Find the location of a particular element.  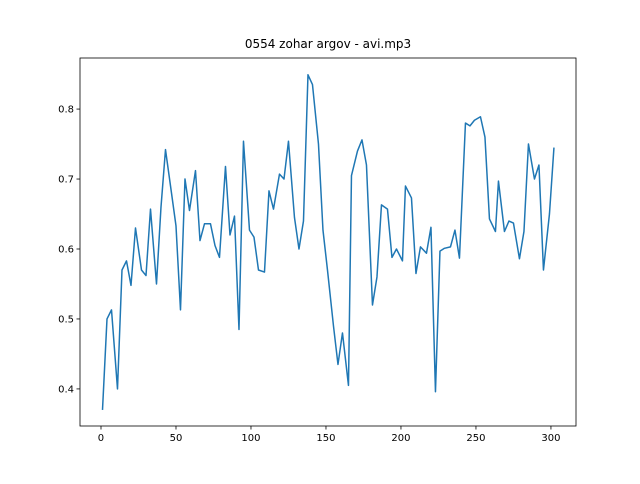

y-tick-label: 0.7 is located at coordinates (66, 180).